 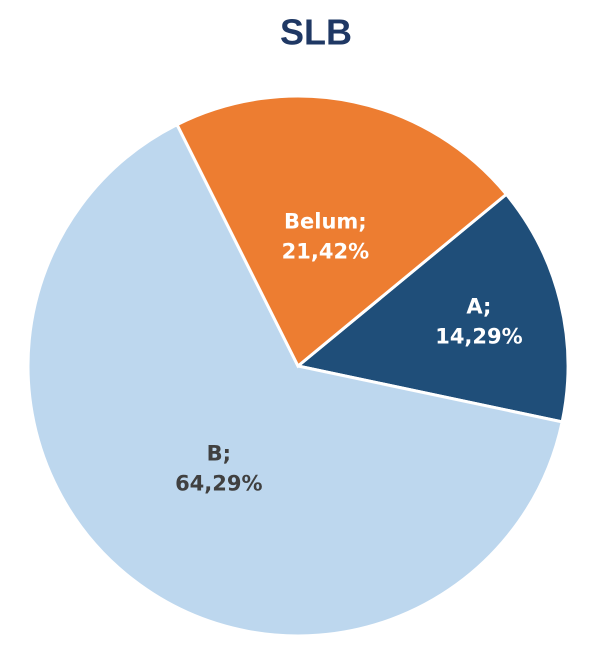 I want to click on slice-value-label: 21,42%, so click(x=325, y=252).